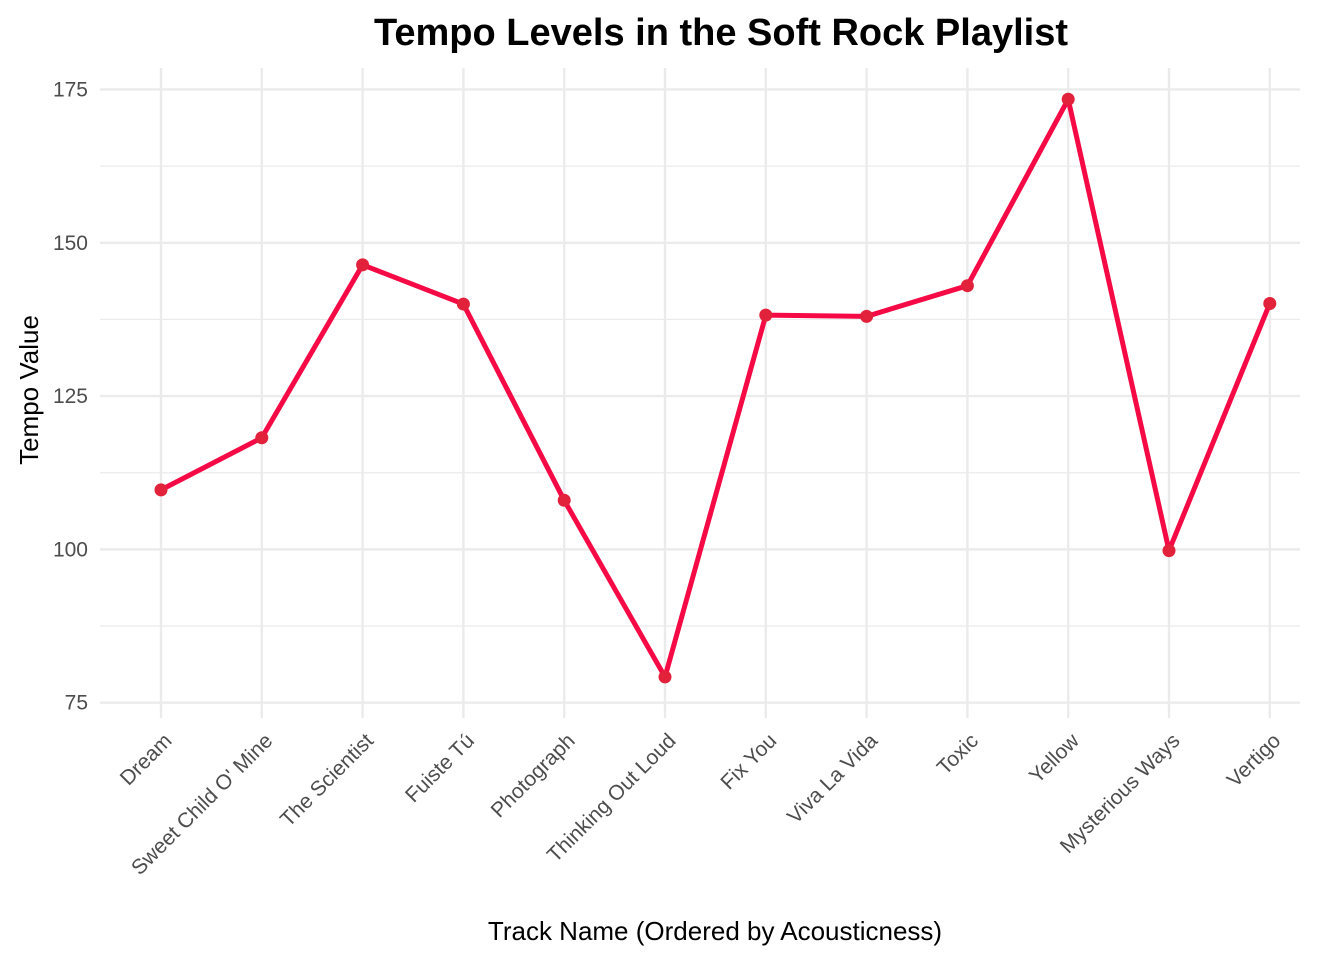  Describe the element at coordinates (715, 931) in the screenshot. I see `x-axis-title: Track Name (Ordered by Acousticness)` at that location.